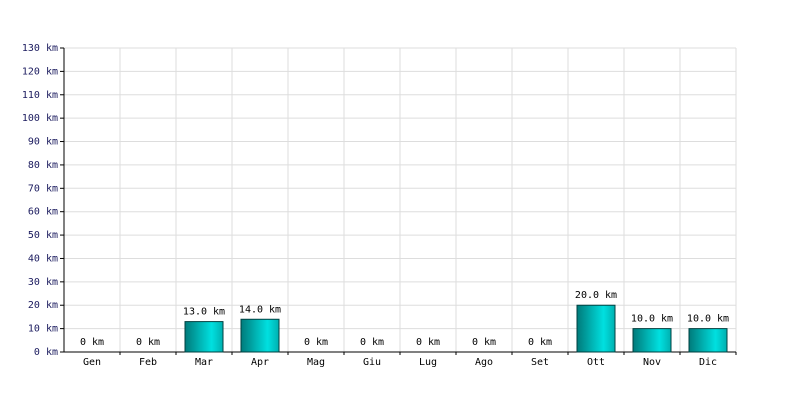 The height and width of the screenshot is (400, 800). I want to click on y-tick-label: 110 km, so click(40, 95).